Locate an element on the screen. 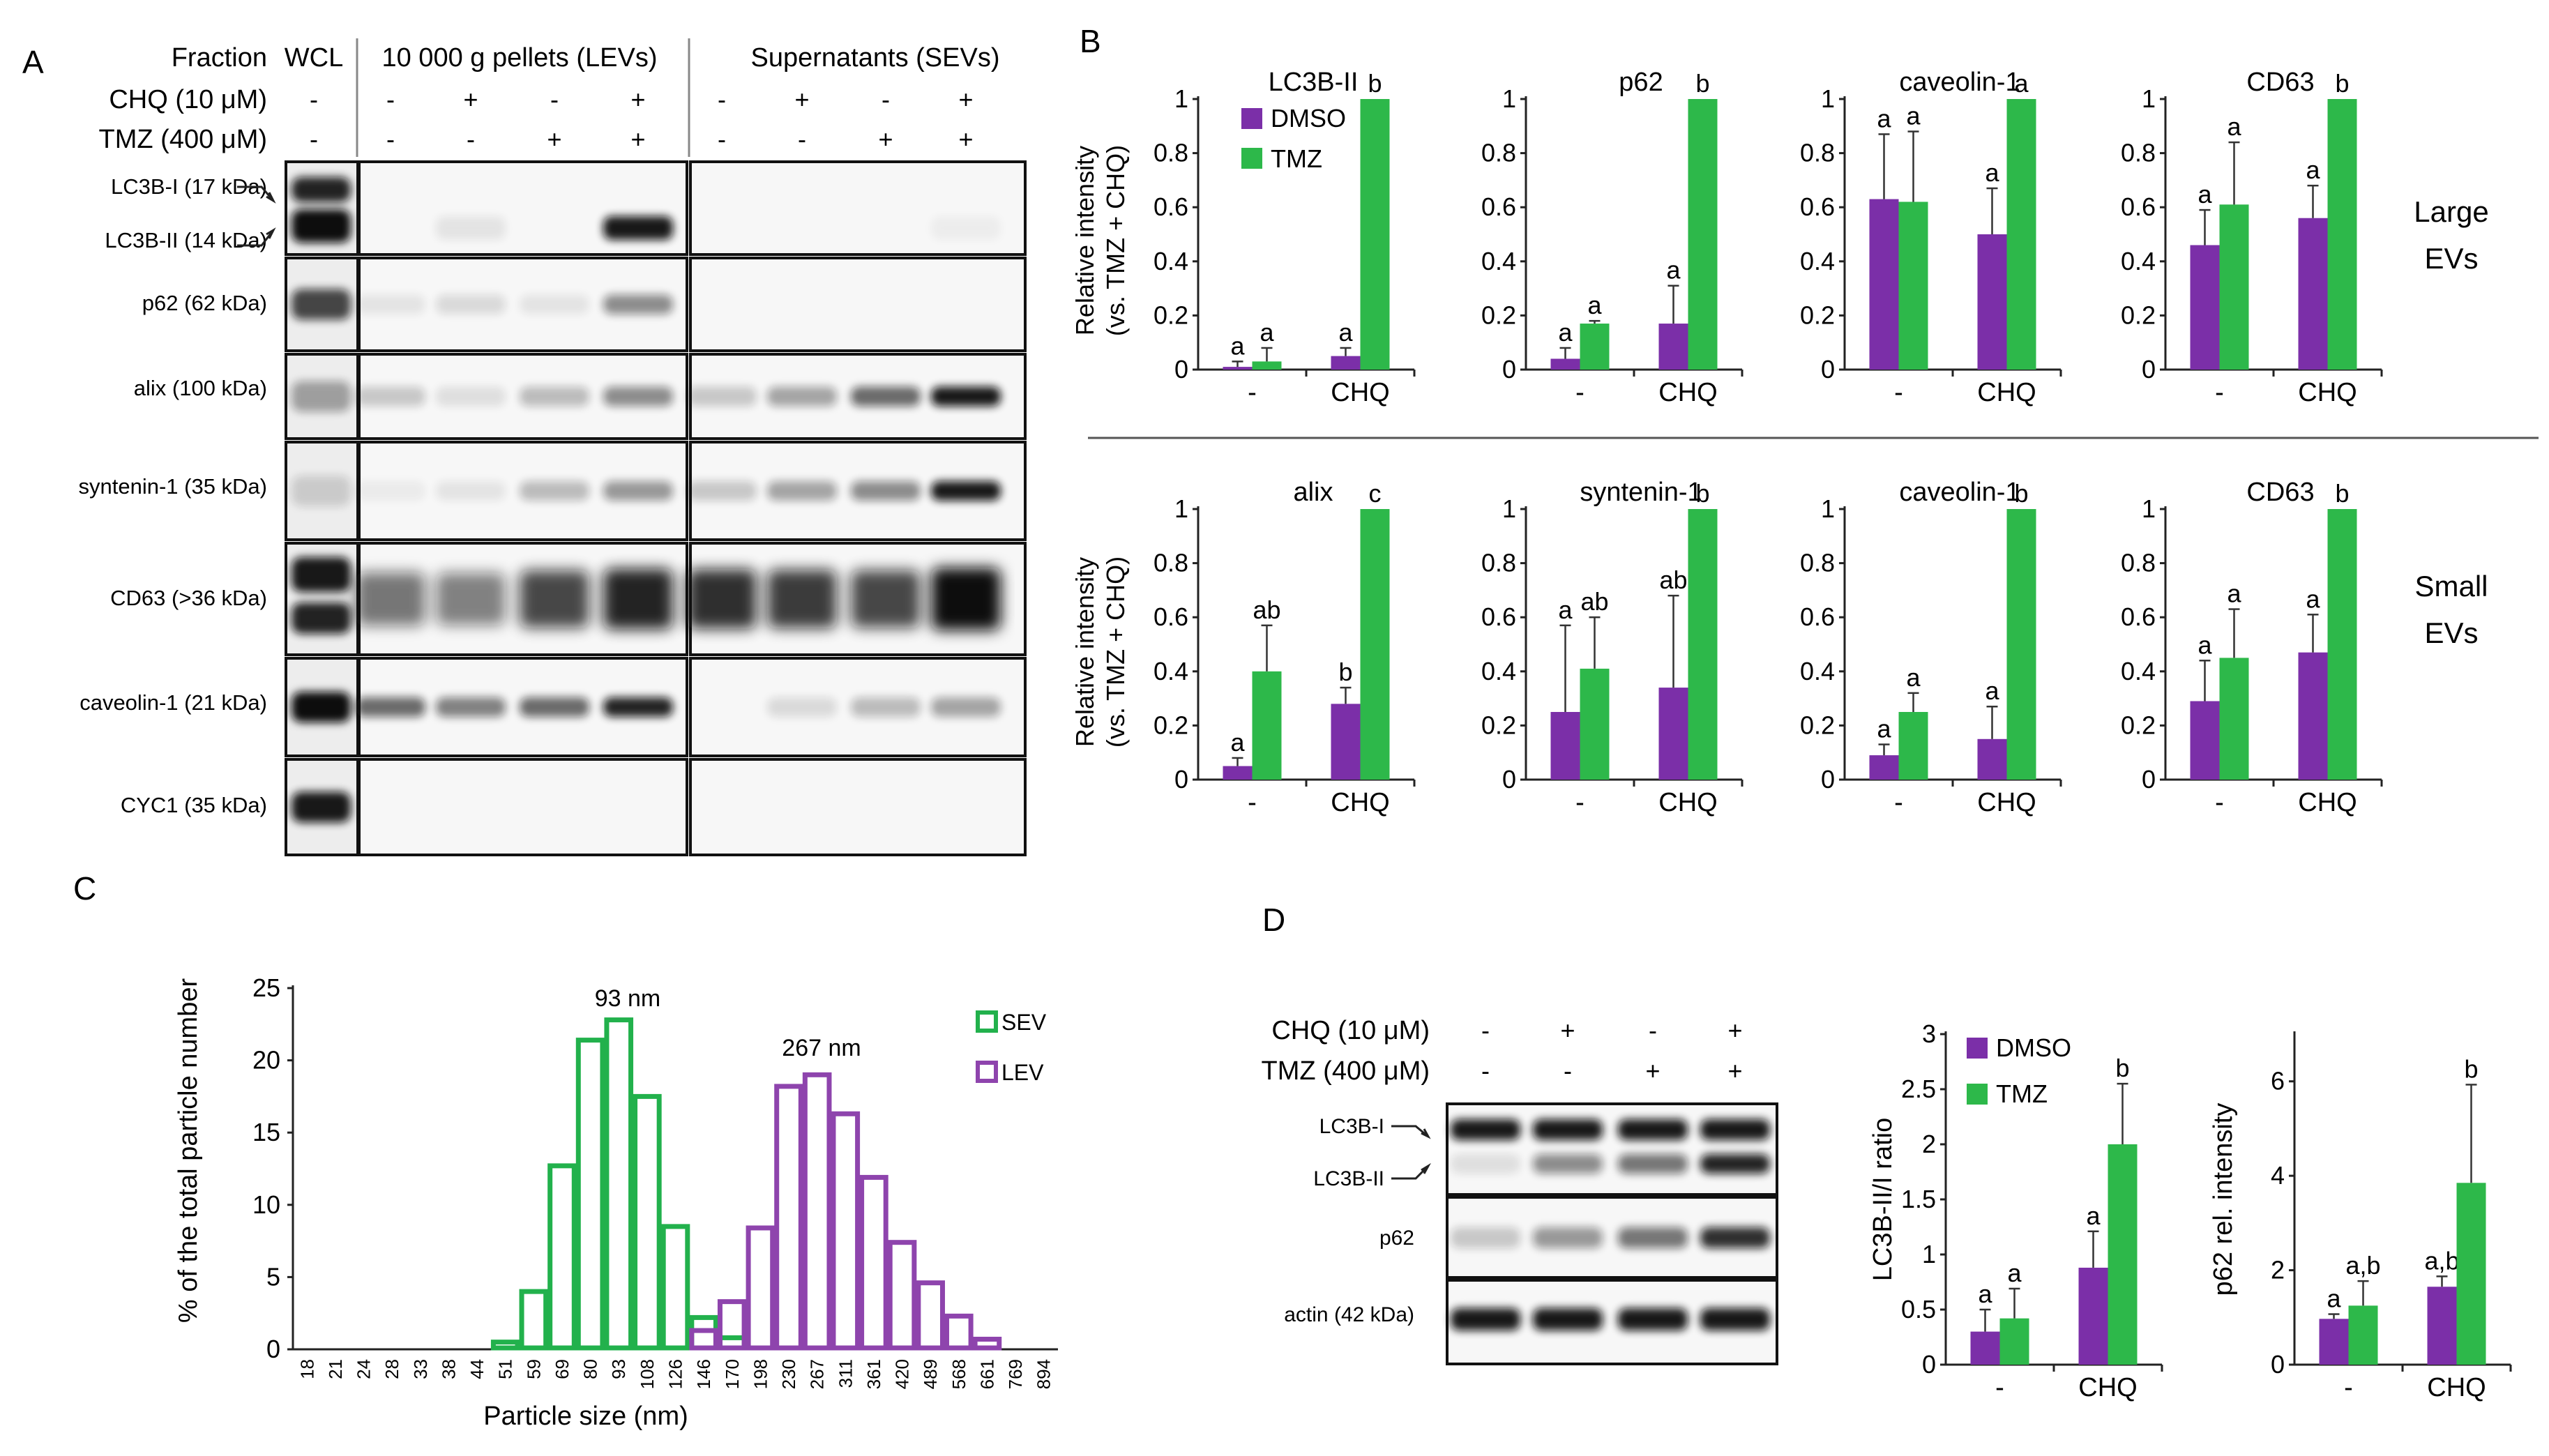 The image size is (2549, 1456). d-legend-dmso-swatch is located at coordinates (1977, 1048).